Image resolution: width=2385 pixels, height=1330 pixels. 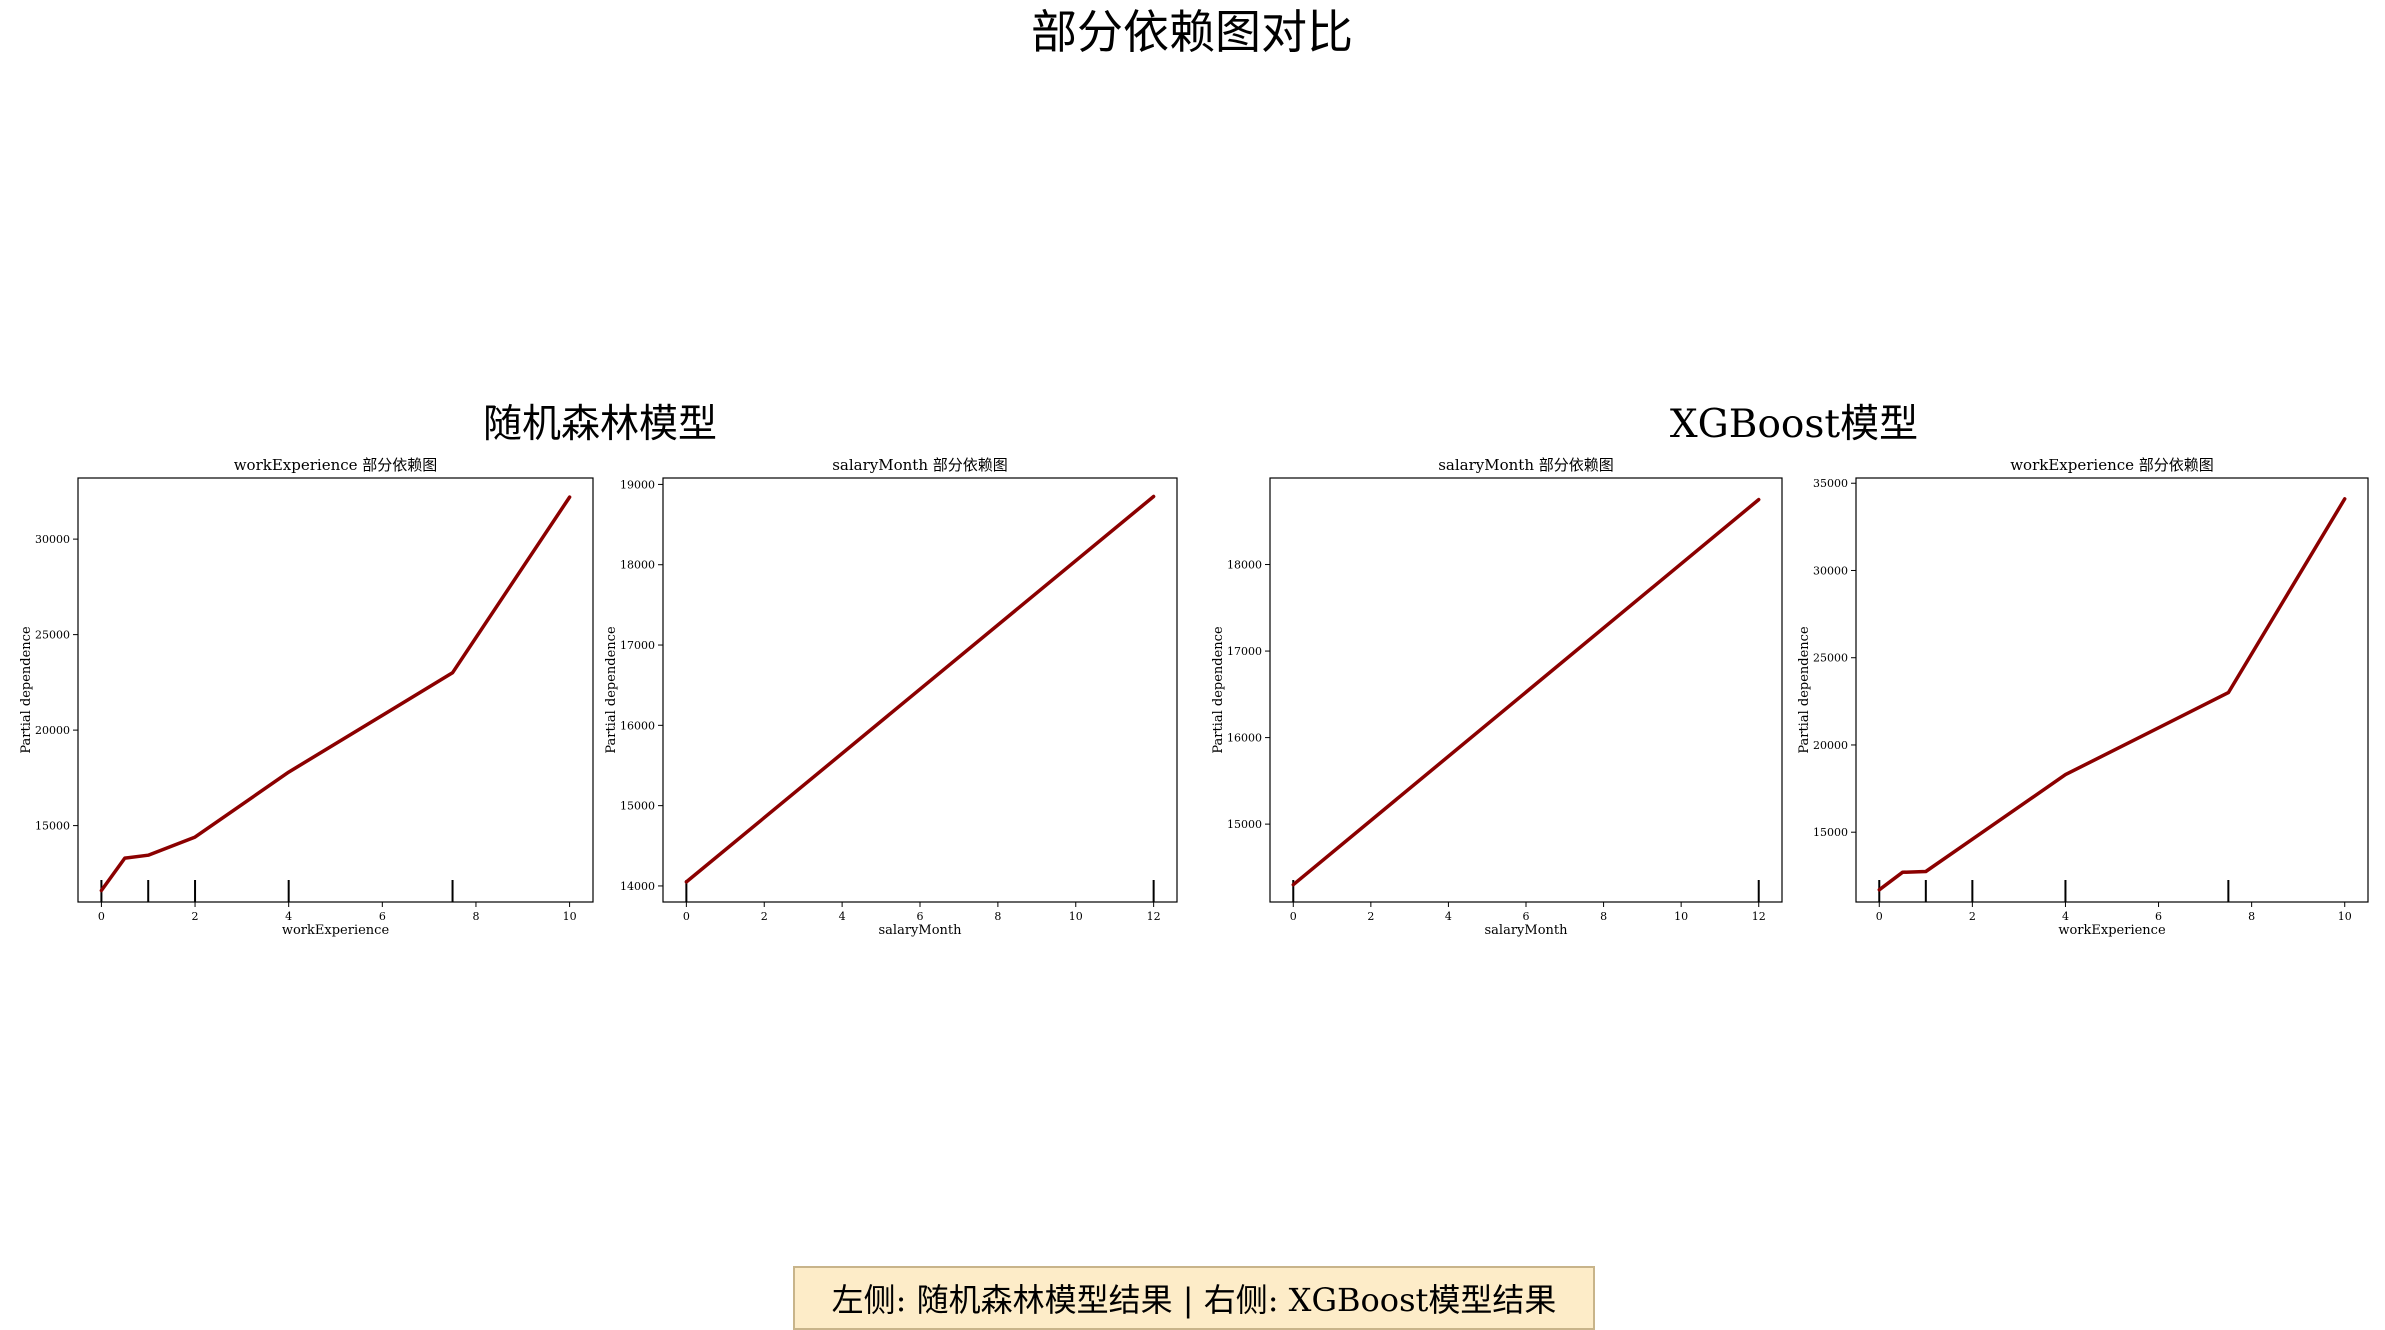 What do you see at coordinates (637, 886) in the screenshot?
I see `y-tick-label: 14000` at bounding box center [637, 886].